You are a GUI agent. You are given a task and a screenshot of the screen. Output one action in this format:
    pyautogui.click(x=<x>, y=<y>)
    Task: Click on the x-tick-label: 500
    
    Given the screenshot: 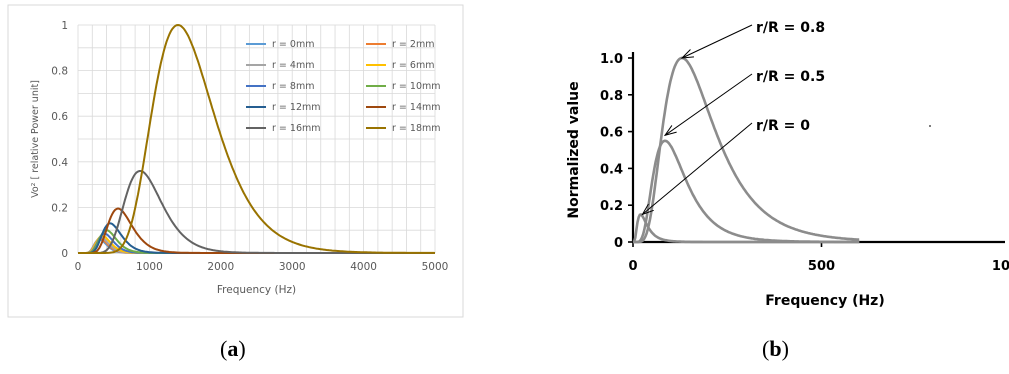 What is the action you would take?
    pyautogui.click(x=821, y=266)
    